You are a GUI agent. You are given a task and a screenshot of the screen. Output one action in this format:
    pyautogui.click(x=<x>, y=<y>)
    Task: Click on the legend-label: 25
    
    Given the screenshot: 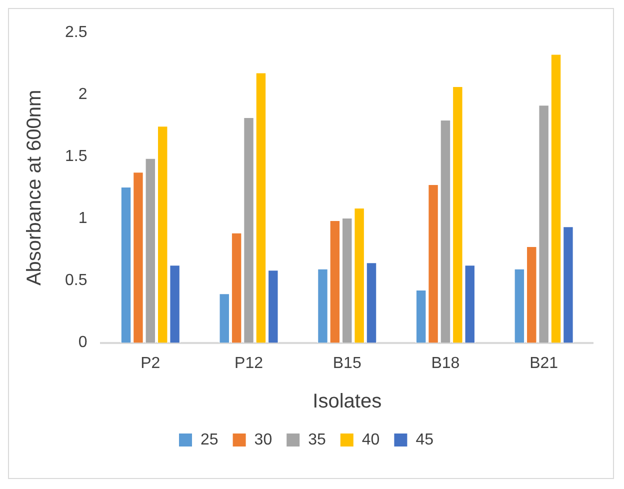 What is the action you would take?
    pyautogui.click(x=209, y=439)
    